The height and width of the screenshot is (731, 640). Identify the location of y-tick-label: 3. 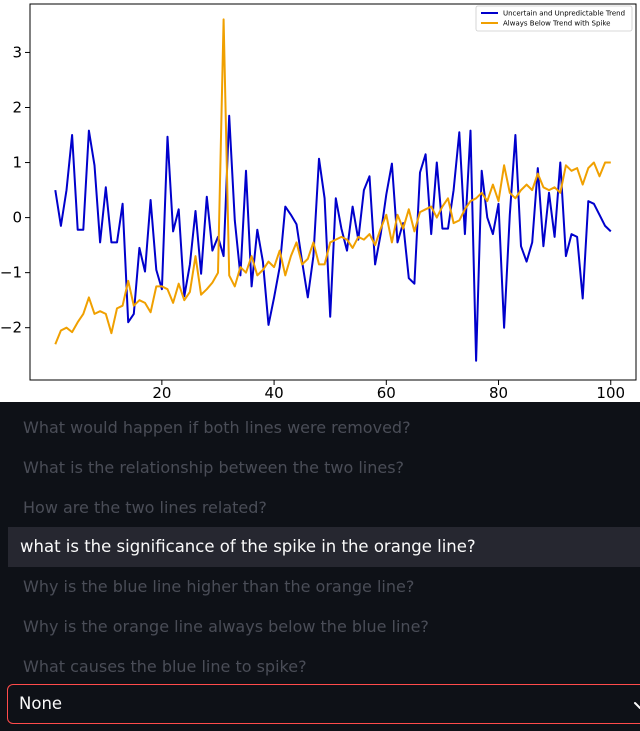
(17, 52).